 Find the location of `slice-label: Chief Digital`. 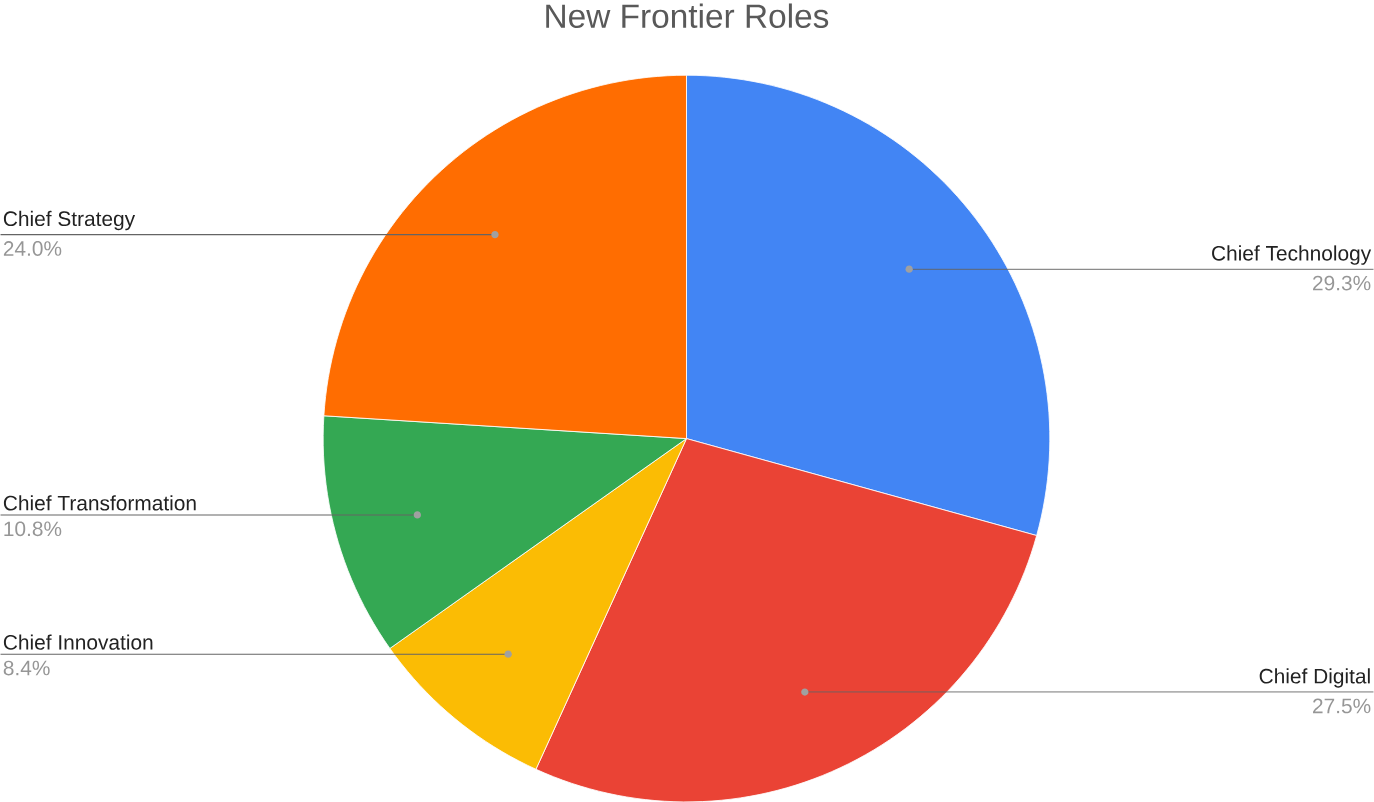

slice-label: Chief Digital is located at coordinates (1314, 678).